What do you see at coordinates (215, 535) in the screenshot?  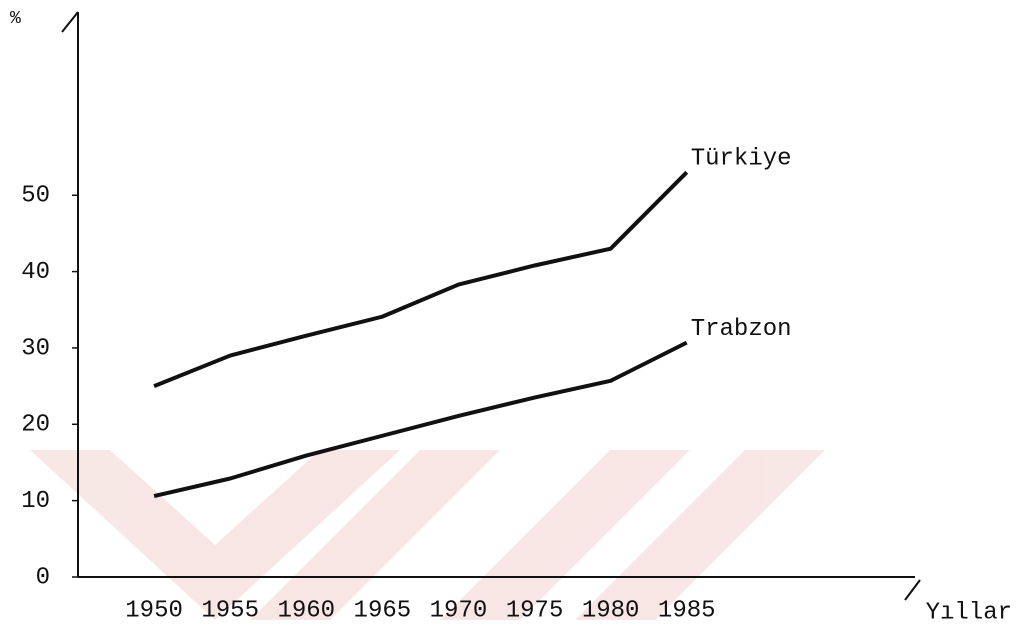 I see `watermark-shape` at bounding box center [215, 535].